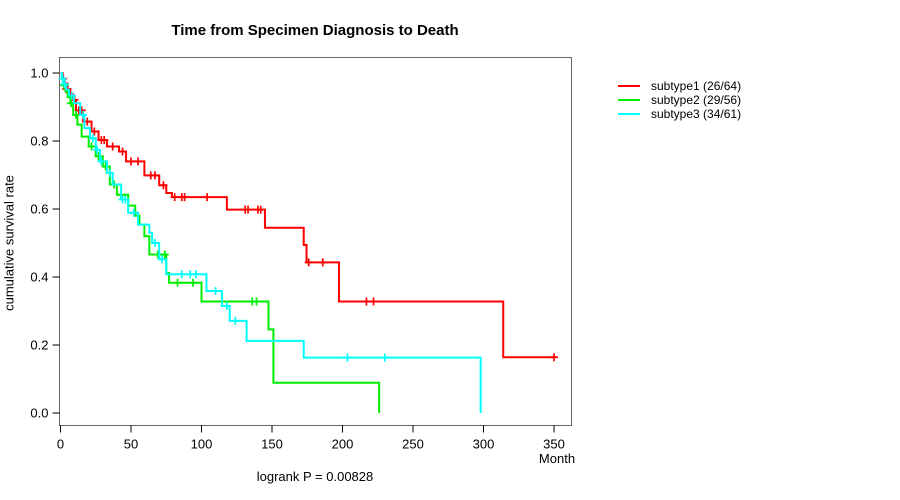 The height and width of the screenshot is (500, 900). What do you see at coordinates (160, 193) in the screenshot?
I see `censor-marks-subtype2` at bounding box center [160, 193].